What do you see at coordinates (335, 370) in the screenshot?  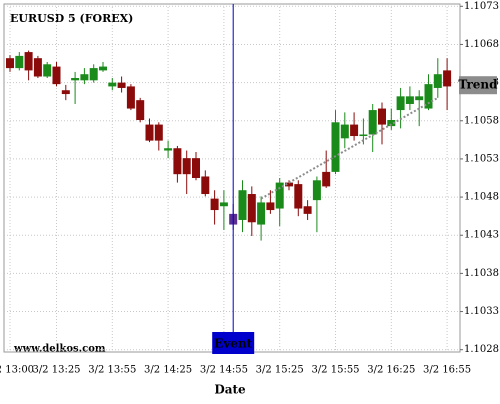 I see `x-tick-label: 3/2 15:55` at bounding box center [335, 370].